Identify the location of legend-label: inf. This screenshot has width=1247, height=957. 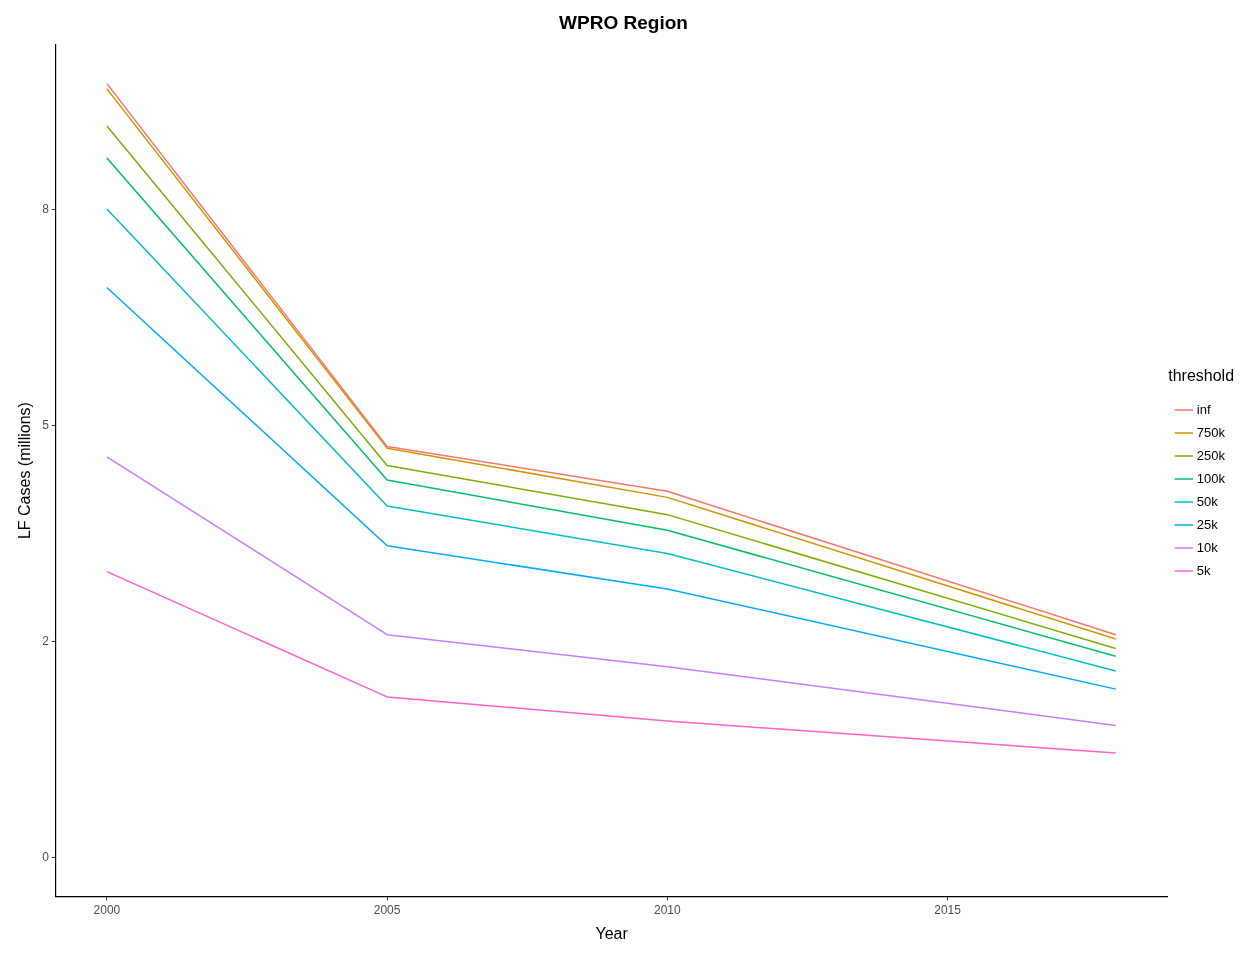
(1203, 409).